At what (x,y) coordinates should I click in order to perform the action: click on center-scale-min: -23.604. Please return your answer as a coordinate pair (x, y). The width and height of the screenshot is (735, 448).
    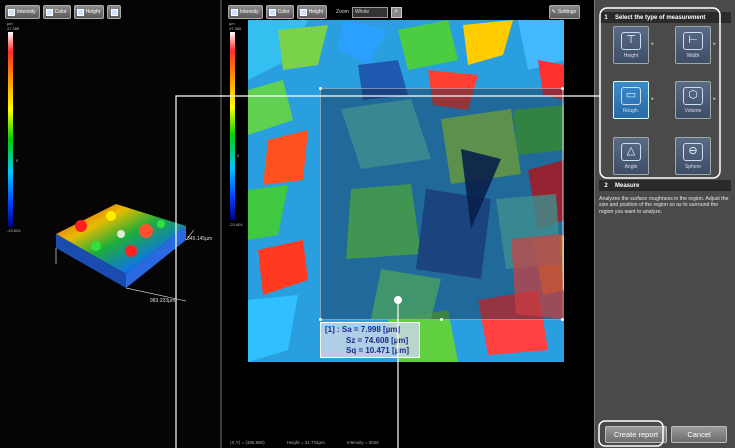
    Looking at the image, I should click on (236, 224).